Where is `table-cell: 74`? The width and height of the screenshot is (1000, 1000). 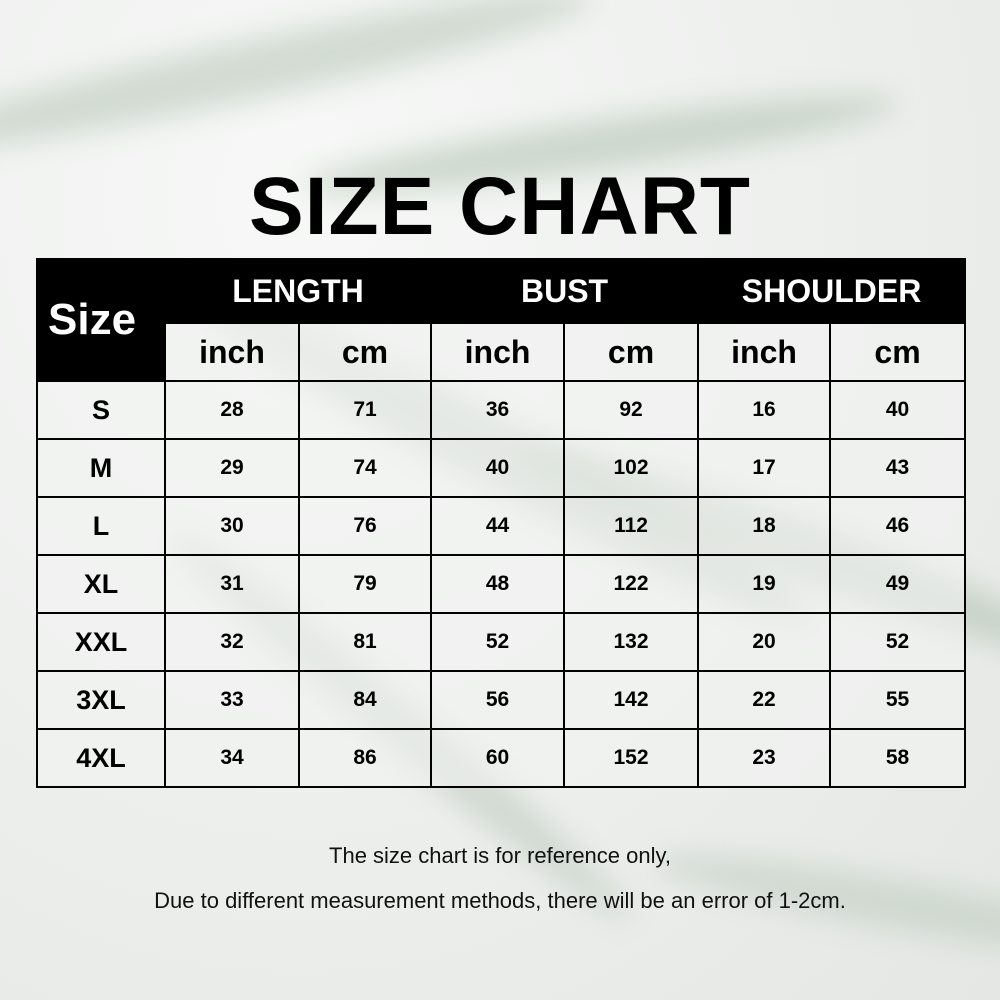 table-cell: 74 is located at coordinates (365, 468).